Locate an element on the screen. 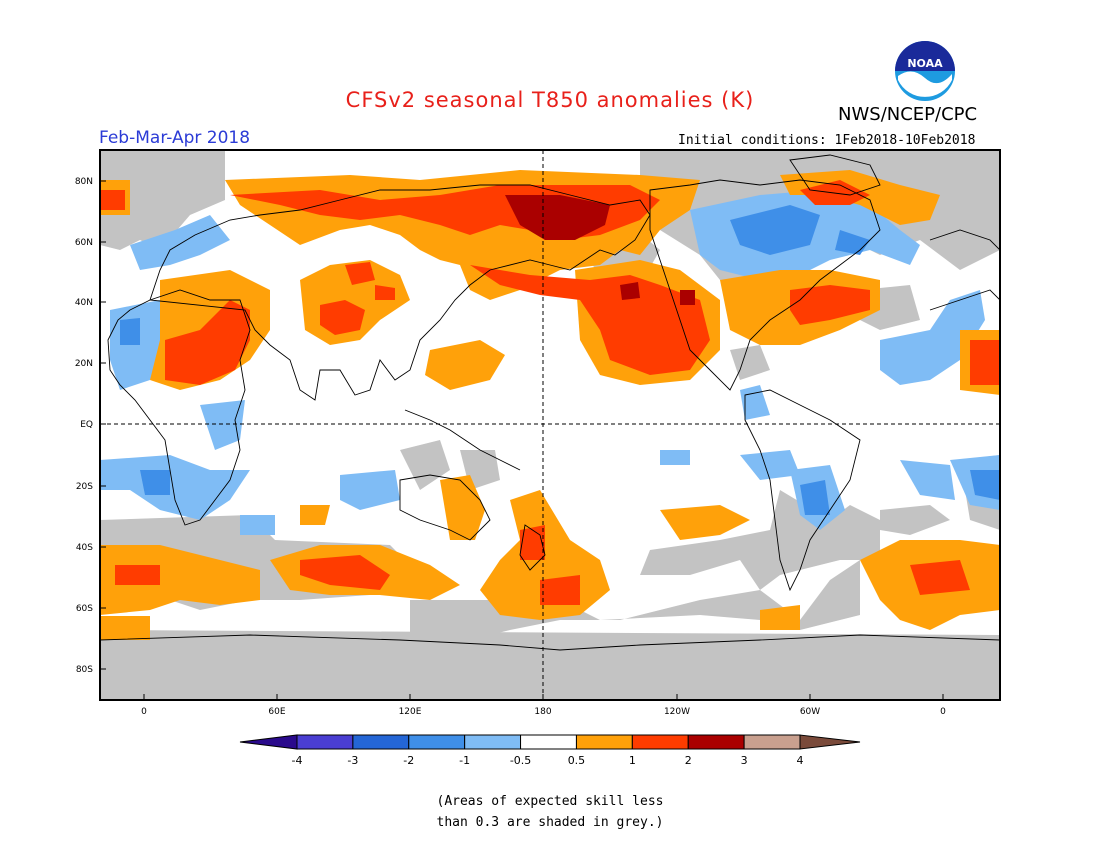  lat-label: 80N is located at coordinates (84, 182).